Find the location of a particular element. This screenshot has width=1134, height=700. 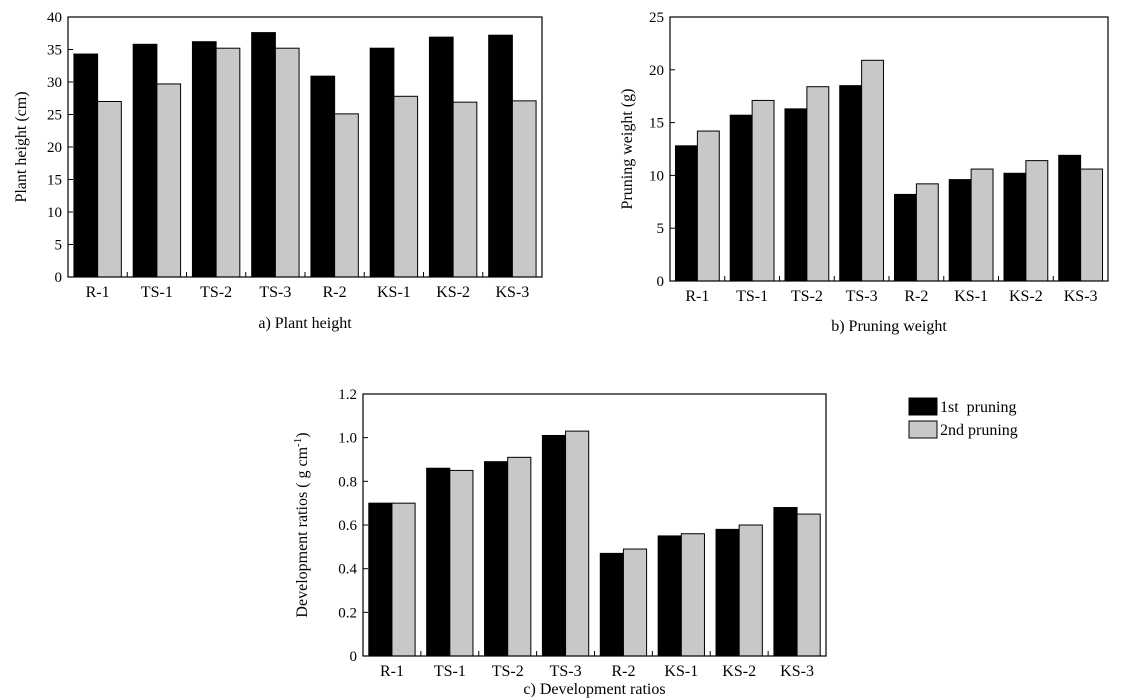

y-tick-label-c: 0.2 is located at coordinates (347, 613).